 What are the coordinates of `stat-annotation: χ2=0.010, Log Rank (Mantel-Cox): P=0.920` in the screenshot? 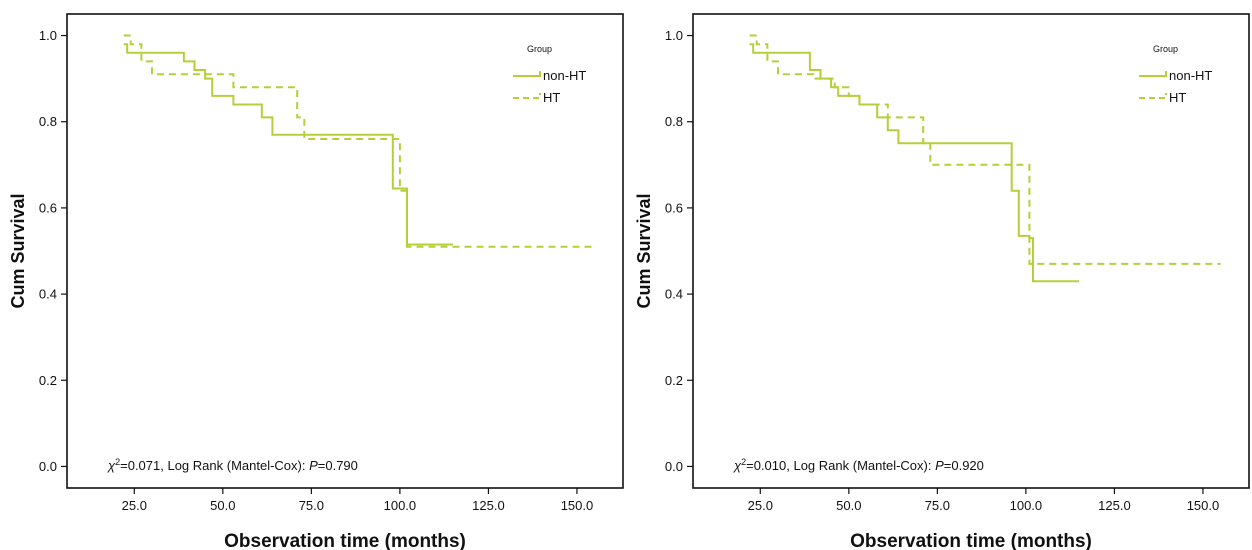 It's located at (858, 465).